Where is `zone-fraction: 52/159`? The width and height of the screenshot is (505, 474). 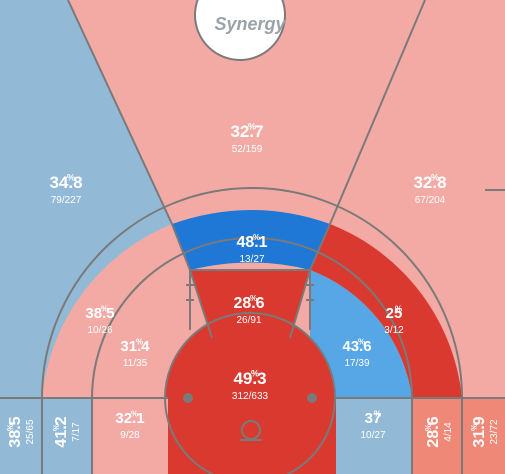 zone-fraction: 52/159 is located at coordinates (247, 149).